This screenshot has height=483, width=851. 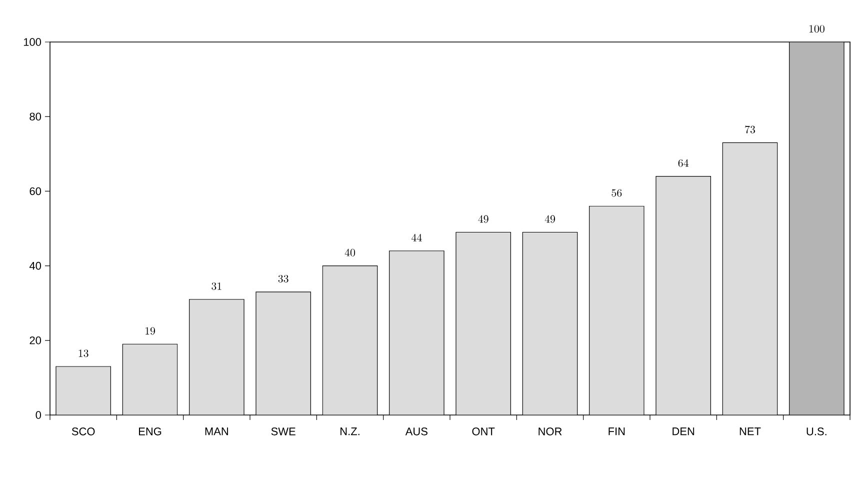 What do you see at coordinates (683, 432) in the screenshot?
I see `x-tick-label: DEN` at bounding box center [683, 432].